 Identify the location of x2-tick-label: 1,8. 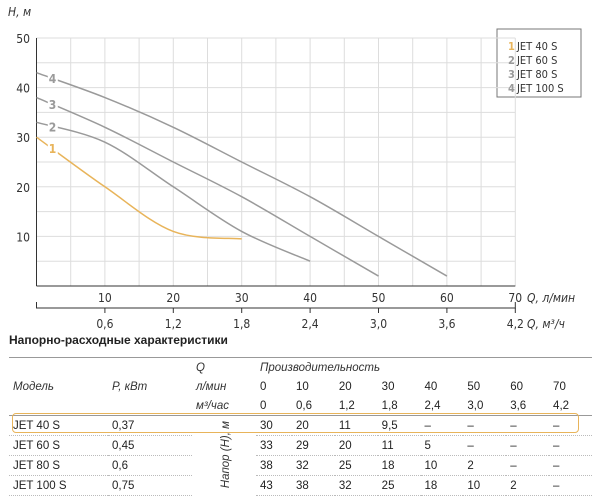
(241, 324).